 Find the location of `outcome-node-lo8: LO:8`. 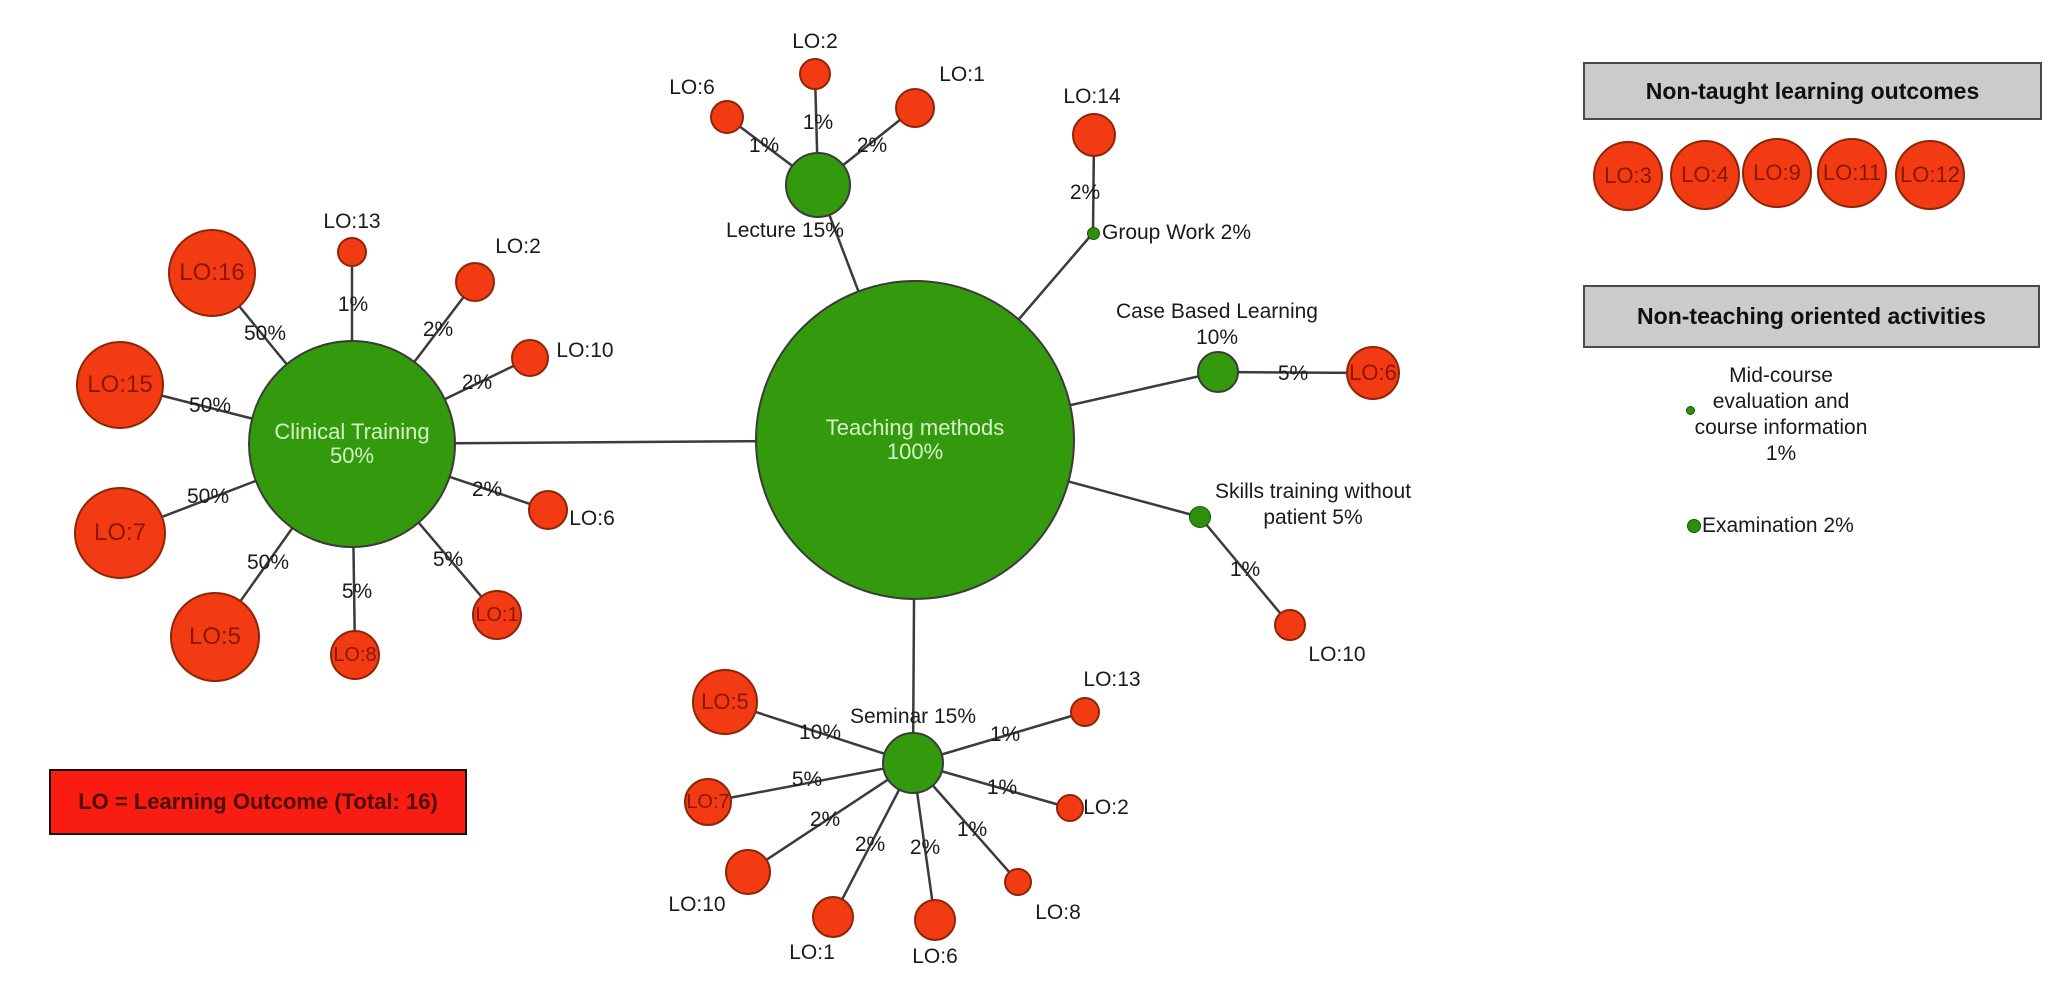

outcome-node-lo8: LO:8 is located at coordinates (355, 655).